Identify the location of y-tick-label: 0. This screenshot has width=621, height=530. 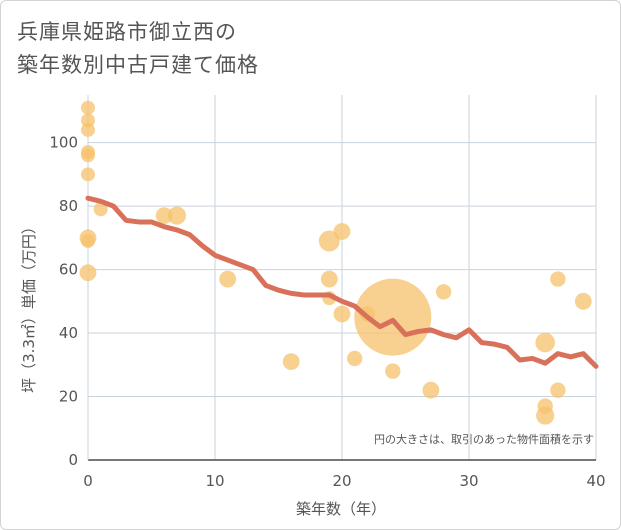
(73, 460).